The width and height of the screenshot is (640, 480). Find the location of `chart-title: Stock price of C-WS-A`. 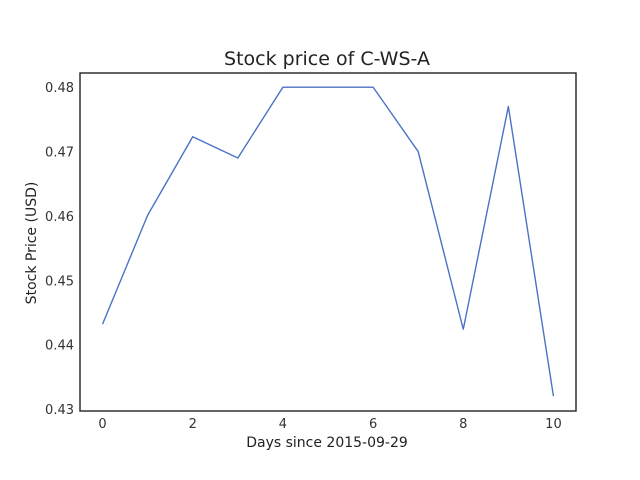

chart-title: Stock price of C-WS-A is located at coordinates (327, 59).